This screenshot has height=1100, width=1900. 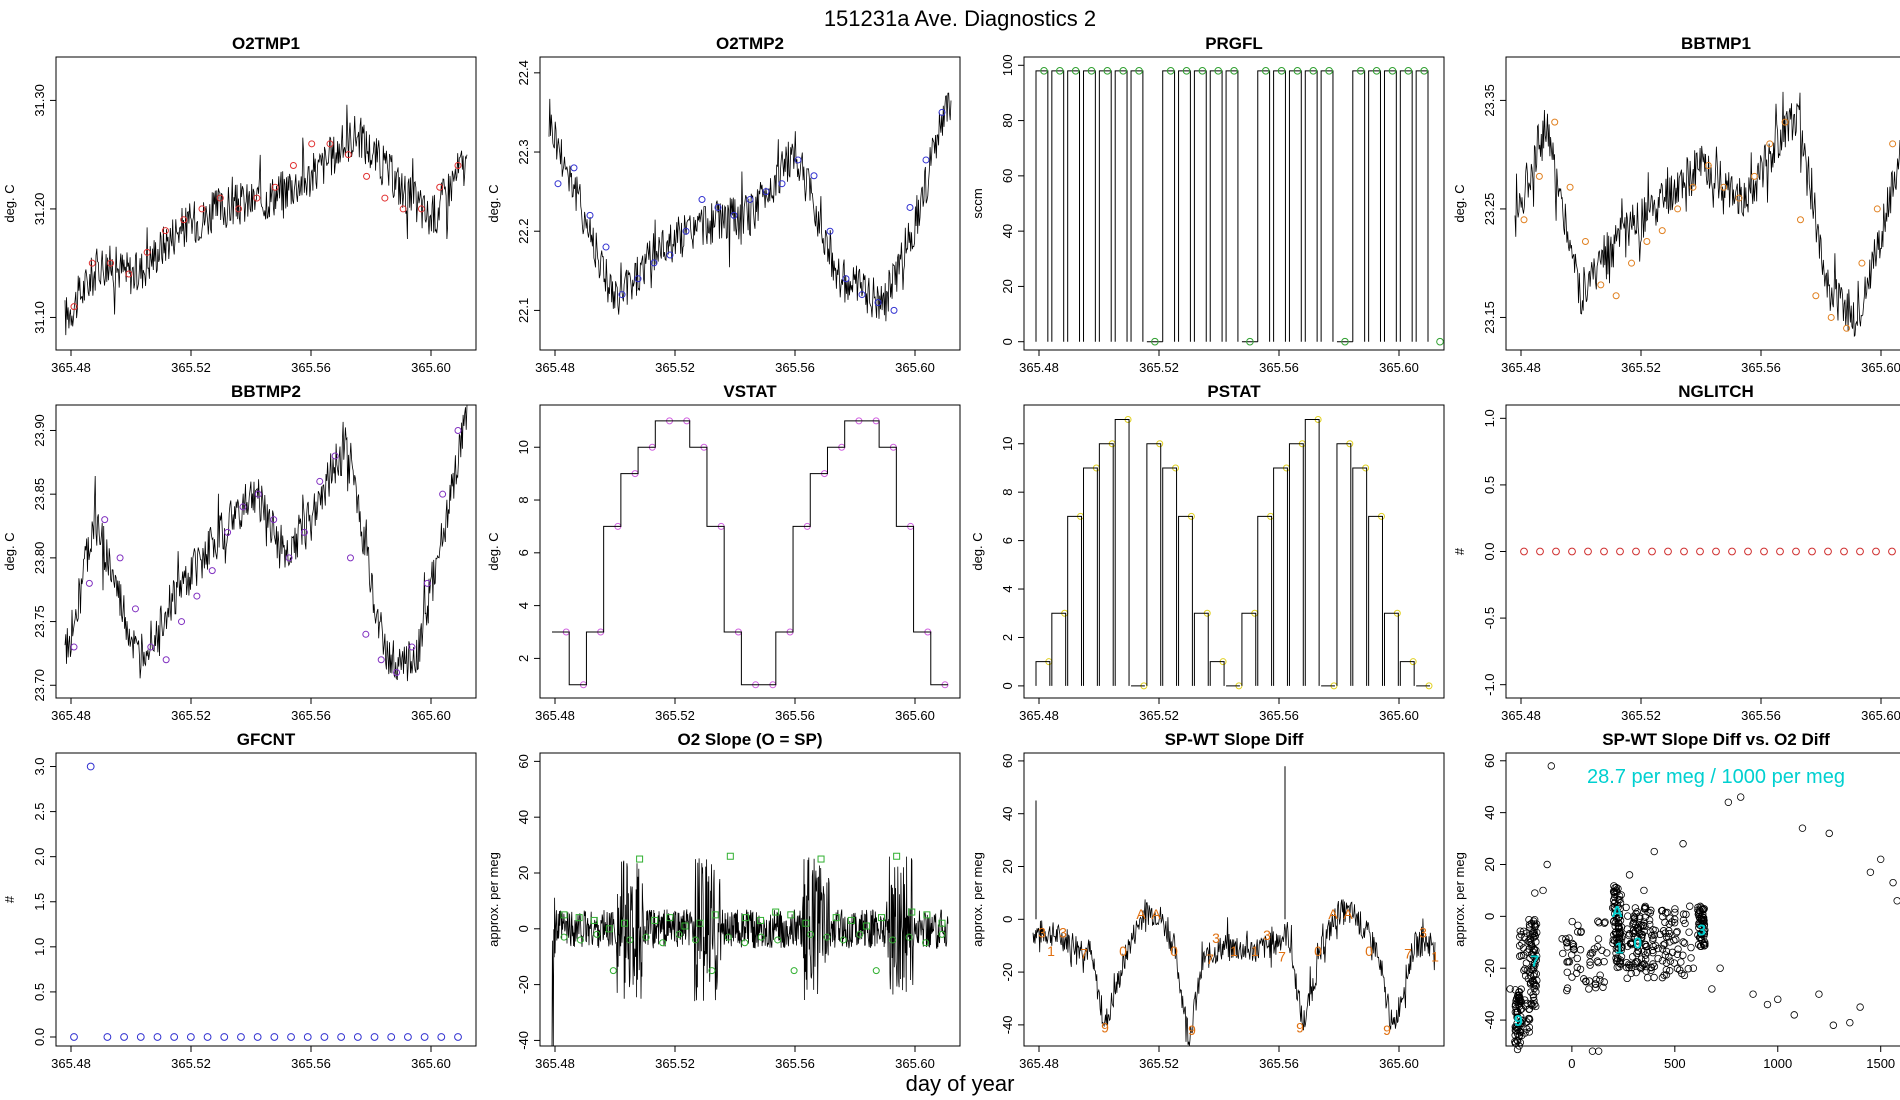 What do you see at coordinates (1007, 540) in the screenshot?
I see `y-tick-label: 6` at bounding box center [1007, 540].